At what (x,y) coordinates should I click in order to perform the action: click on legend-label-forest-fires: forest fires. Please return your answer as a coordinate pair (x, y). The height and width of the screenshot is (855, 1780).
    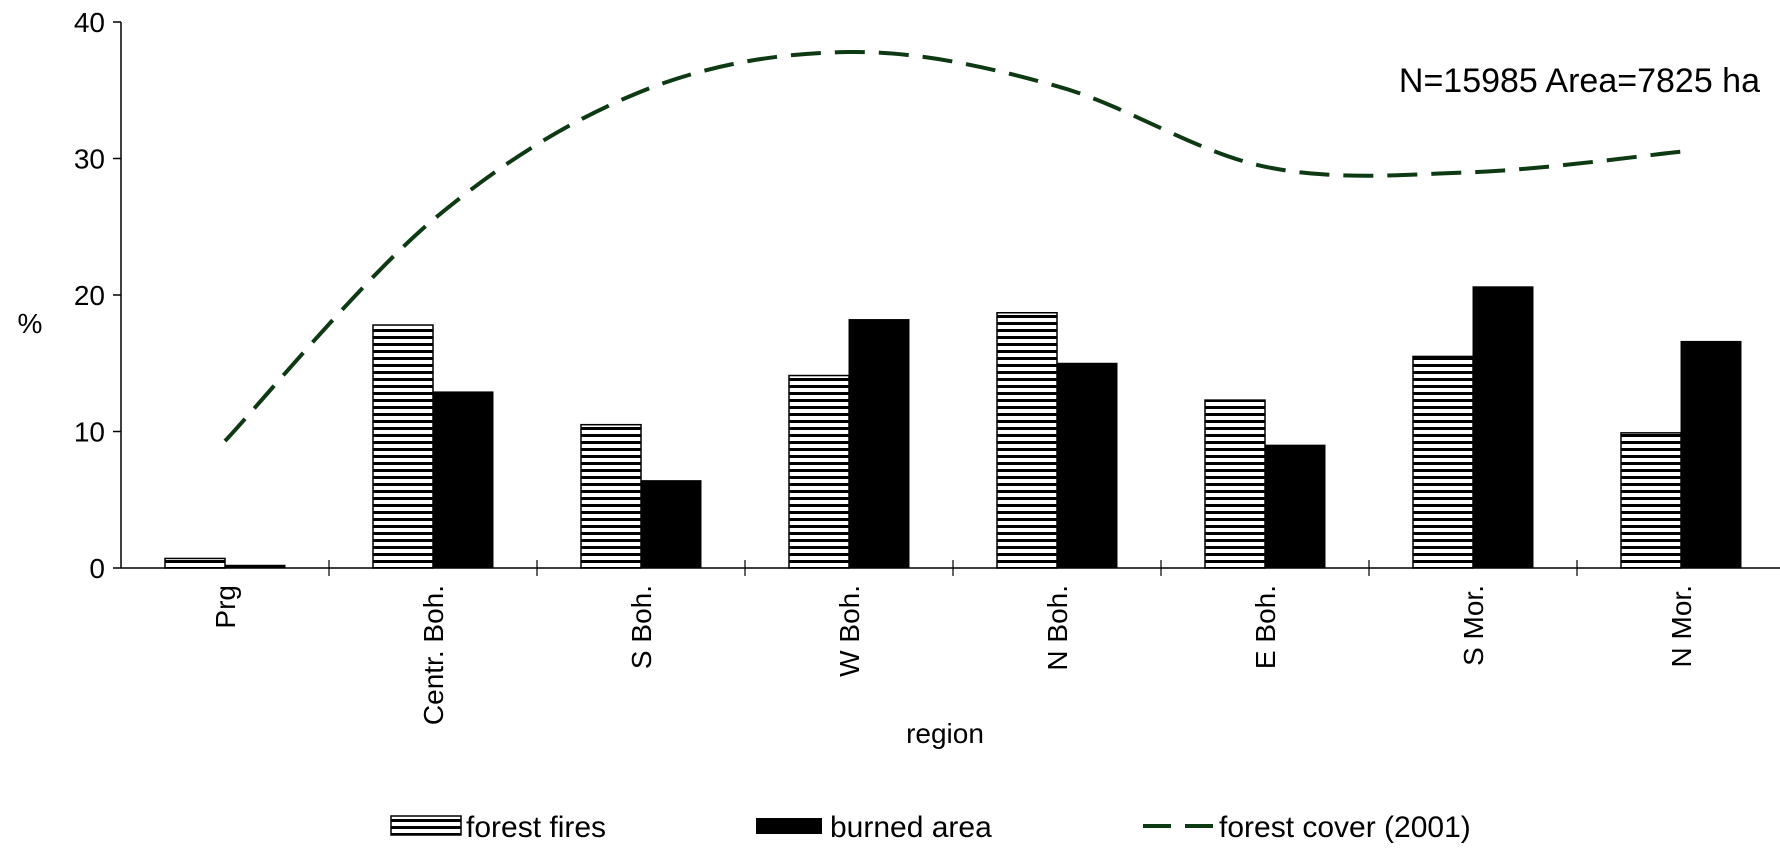
    Looking at the image, I should click on (536, 827).